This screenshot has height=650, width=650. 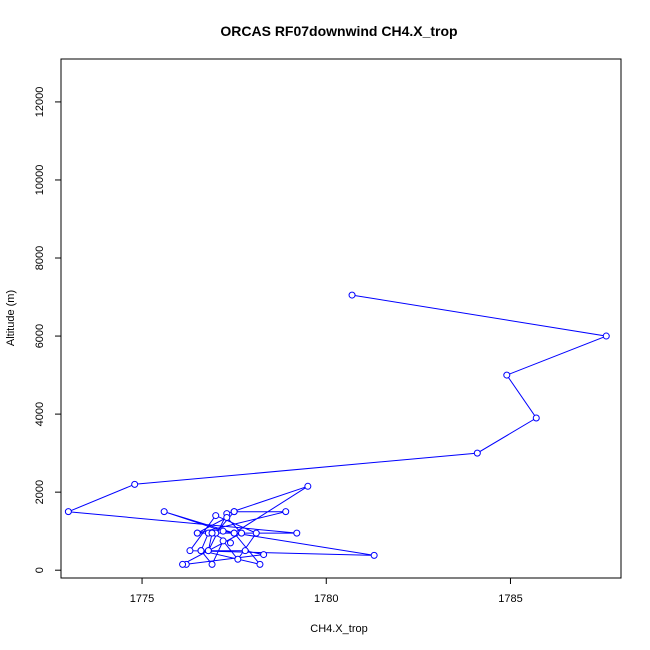 I want to click on chart-title: ORCAS RF07downwind CH4.X_trop, so click(x=338, y=31).